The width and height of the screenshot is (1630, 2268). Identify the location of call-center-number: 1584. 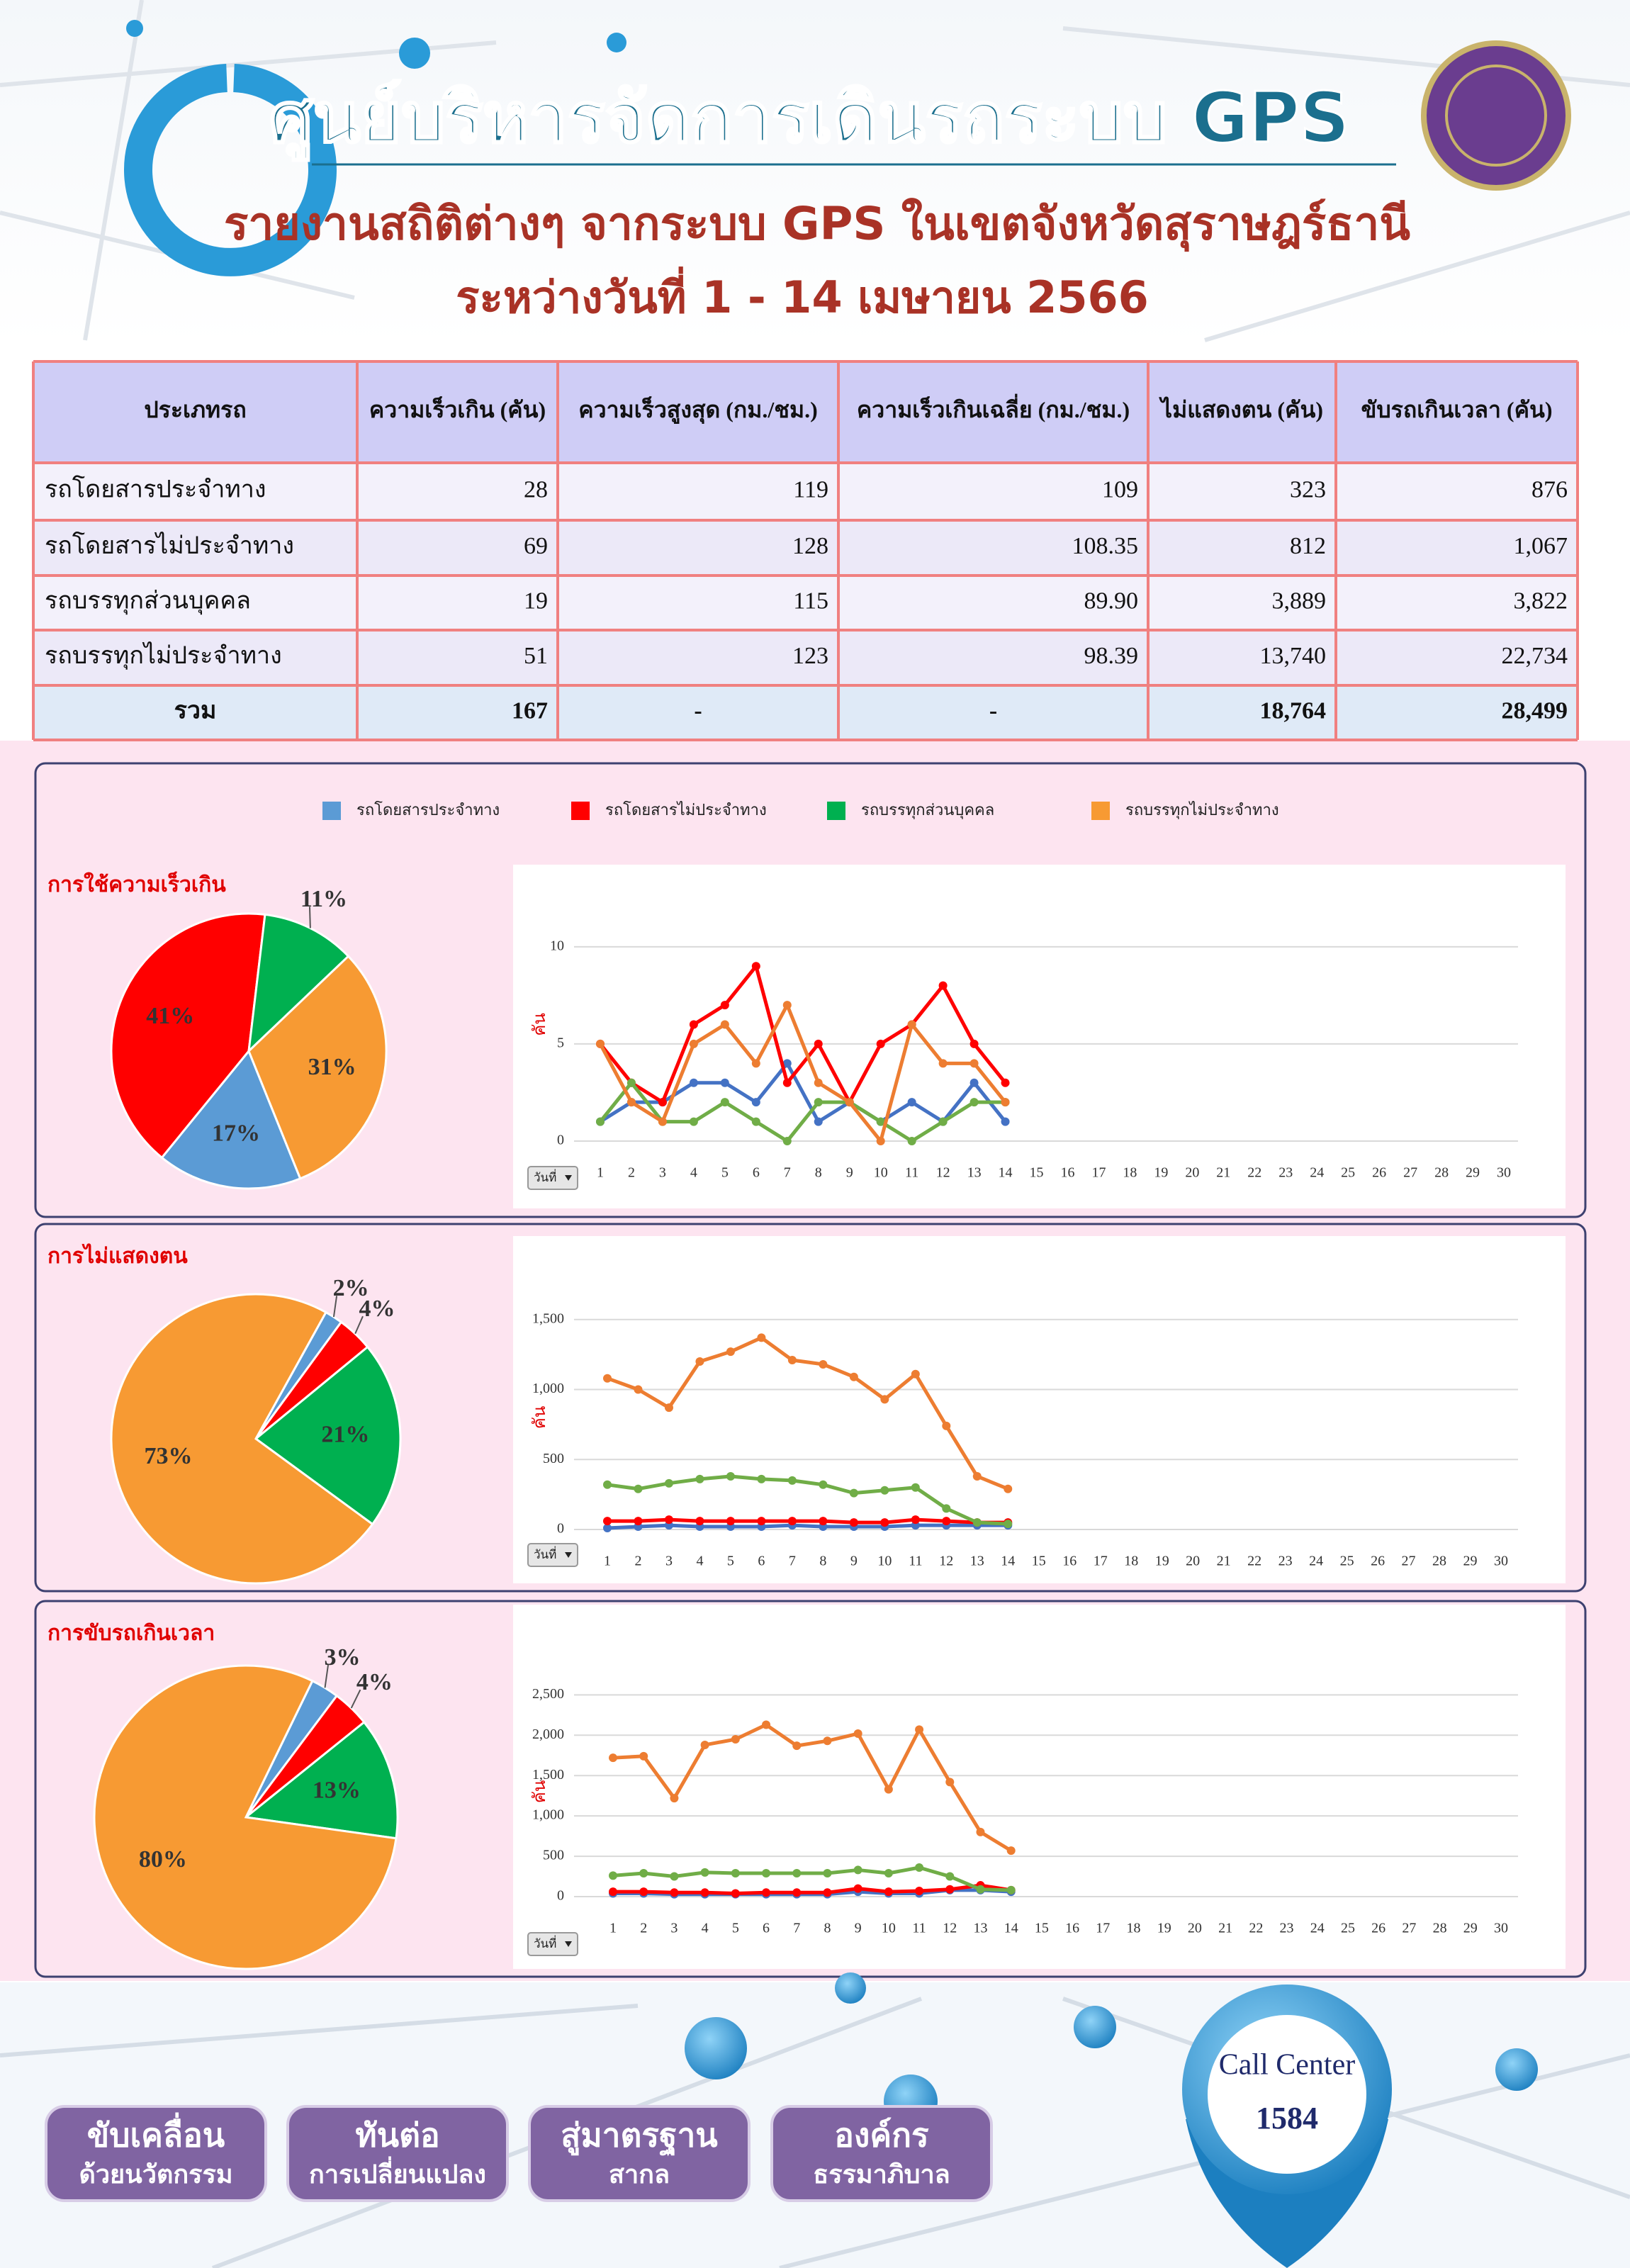
(1287, 2118).